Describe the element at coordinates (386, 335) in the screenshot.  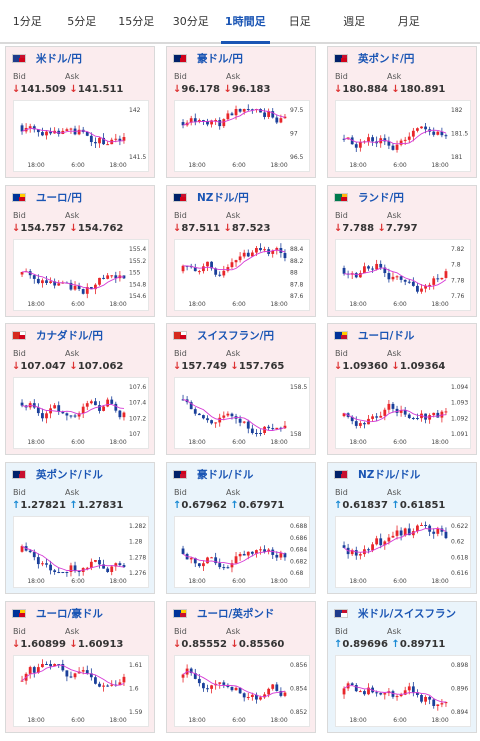
I see `pair-name-link: ユーロ/ドル` at that location.